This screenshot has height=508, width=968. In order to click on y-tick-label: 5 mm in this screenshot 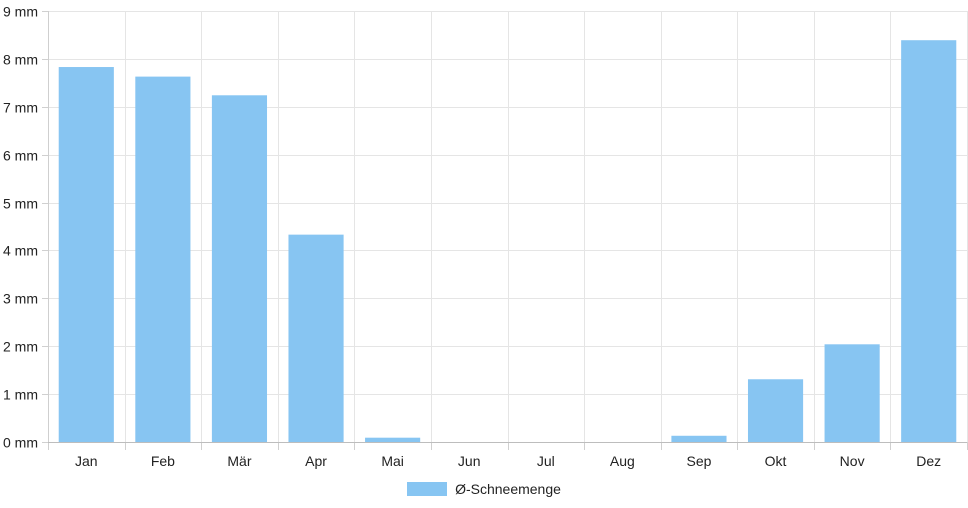, I will do `click(20, 204)`.